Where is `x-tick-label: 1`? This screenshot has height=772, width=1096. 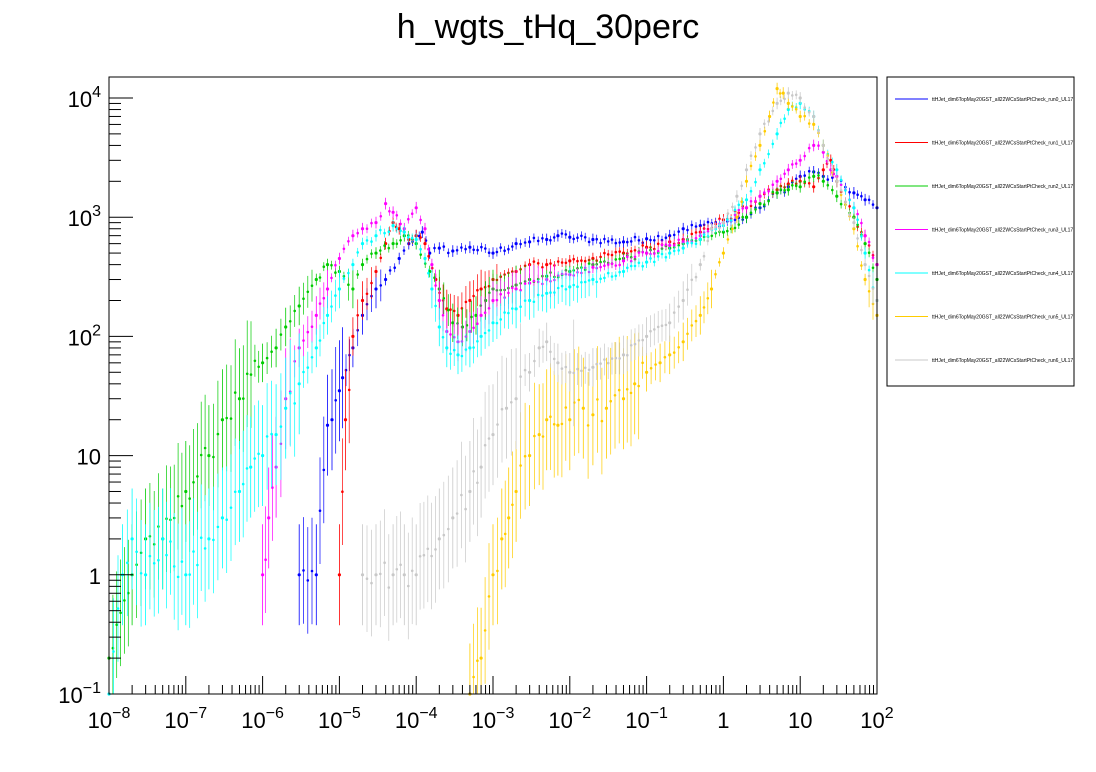
x-tick-label: 1 is located at coordinates (723, 720).